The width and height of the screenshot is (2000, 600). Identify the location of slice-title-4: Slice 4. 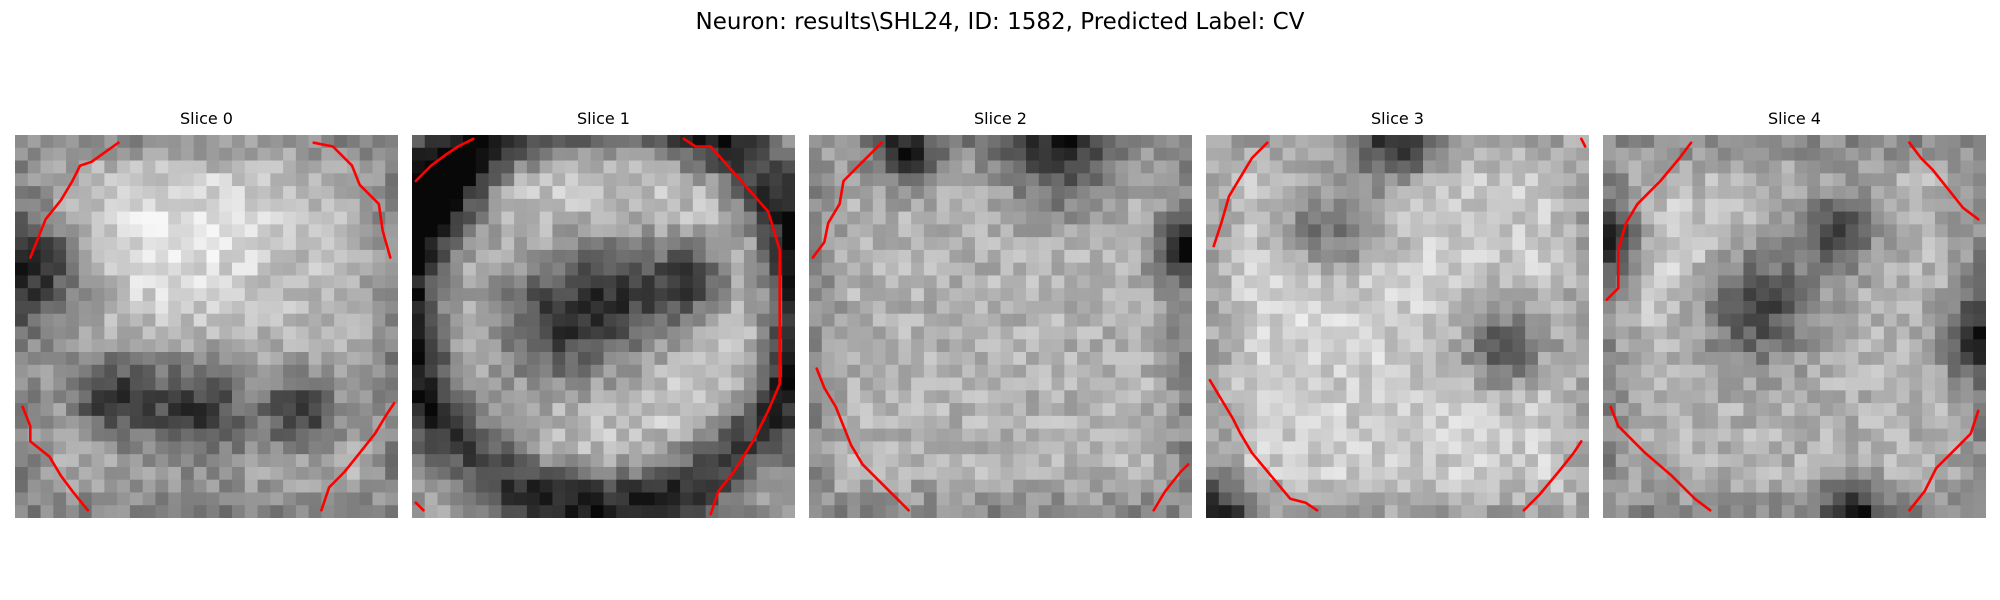
(1794, 118).